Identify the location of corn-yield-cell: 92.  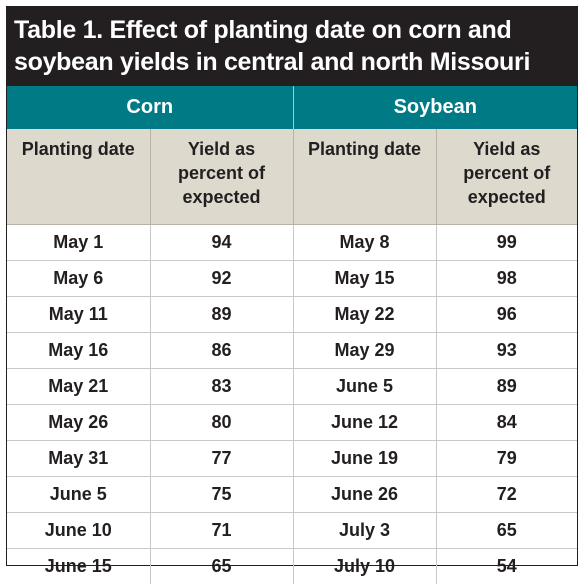
(221, 279).